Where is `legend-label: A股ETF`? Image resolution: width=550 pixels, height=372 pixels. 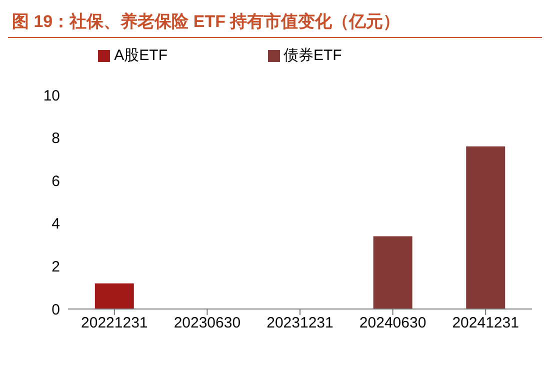 legend-label: A股ETF is located at coordinates (141, 55).